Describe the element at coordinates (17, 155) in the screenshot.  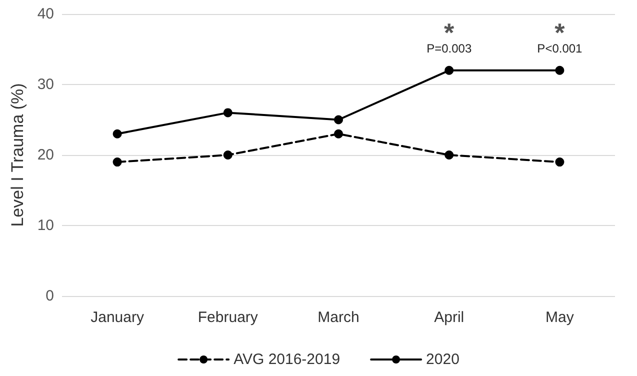
I see `y-axis-title: Level I Trauma (%)` at that location.